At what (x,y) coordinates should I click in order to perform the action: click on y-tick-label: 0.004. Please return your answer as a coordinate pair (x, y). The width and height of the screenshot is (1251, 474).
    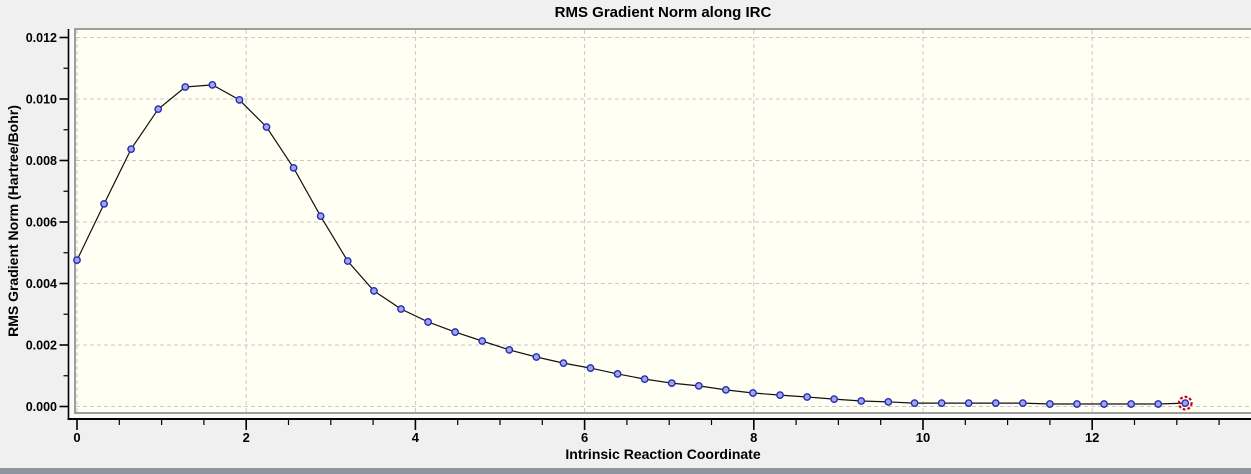
    Looking at the image, I should click on (41, 284).